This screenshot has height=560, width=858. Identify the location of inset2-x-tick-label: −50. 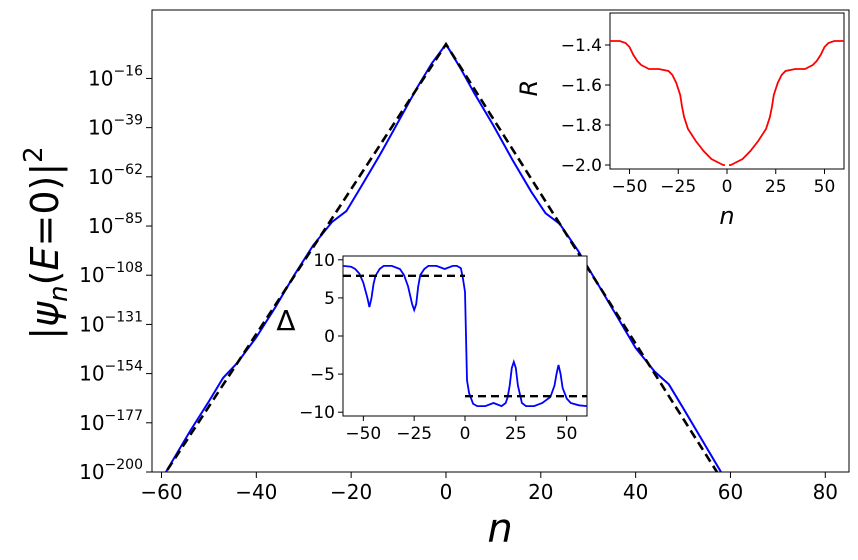
(363, 434).